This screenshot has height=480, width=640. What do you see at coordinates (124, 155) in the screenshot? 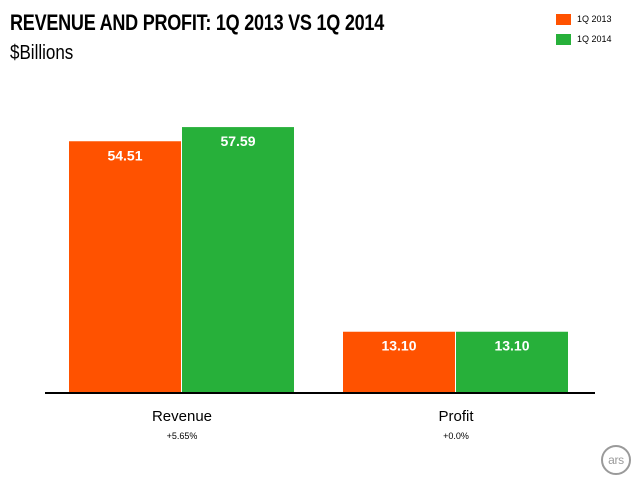
I see `bar-value-label: 54.51` at bounding box center [124, 155].